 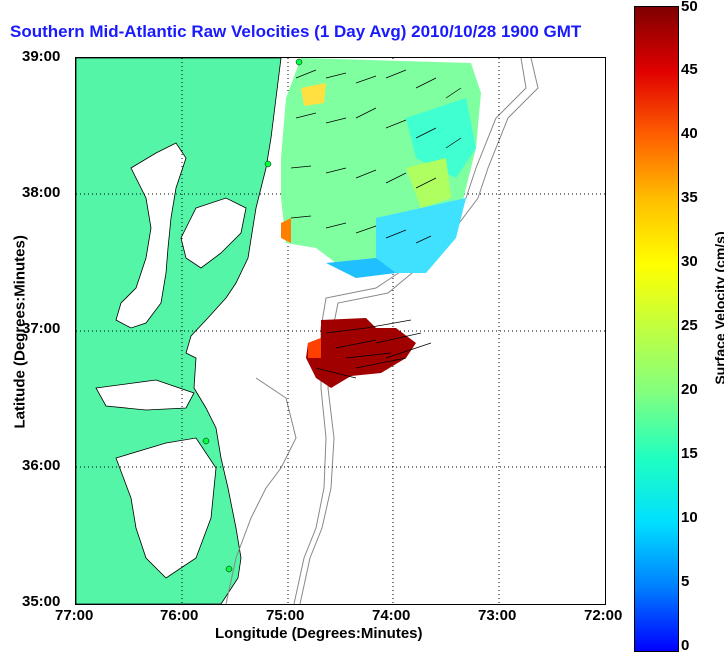 What do you see at coordinates (391, 615) in the screenshot?
I see `xtick-label: 74:00` at bounding box center [391, 615].